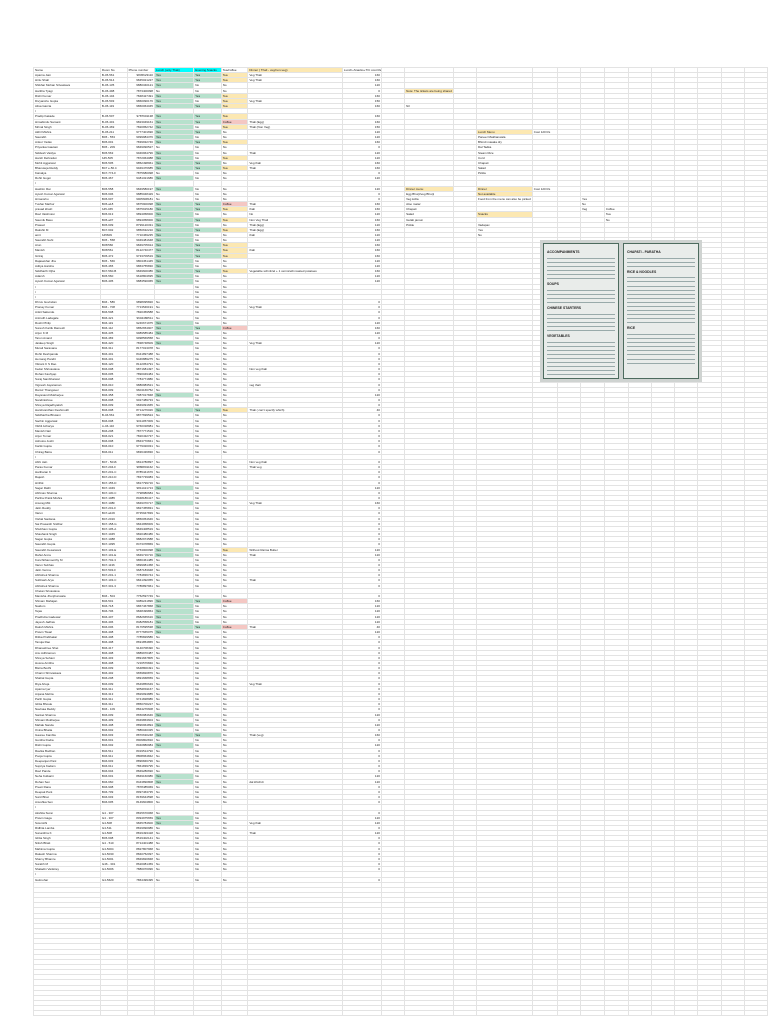 Image resolution: width=768 pixels, height=1024 pixels. I want to click on cell: 9852498961, so click(140, 162).